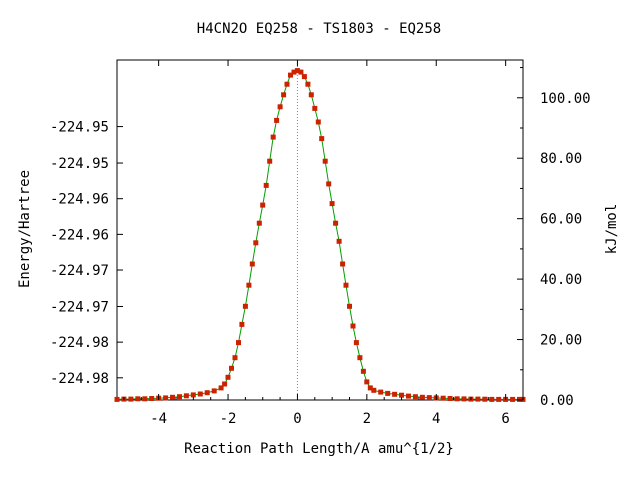  I want to click on y-axis-right: 0.00 20.00 40.00 60.00 80.00 100.00, so click(554, 238).